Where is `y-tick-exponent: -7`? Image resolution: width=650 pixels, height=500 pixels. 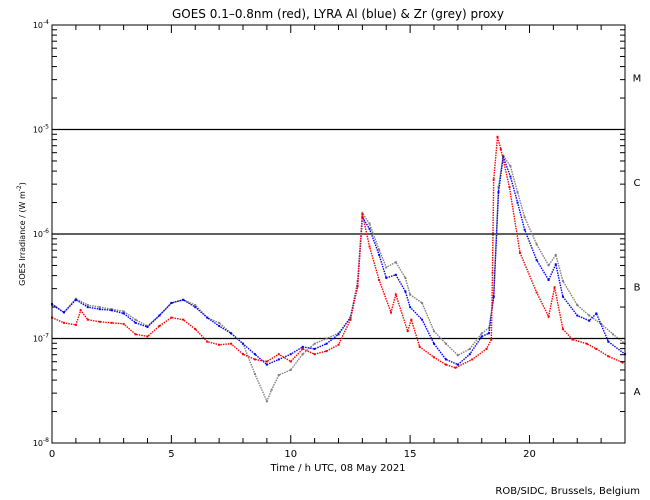 y-tick-exponent: -7 is located at coordinates (46, 336).